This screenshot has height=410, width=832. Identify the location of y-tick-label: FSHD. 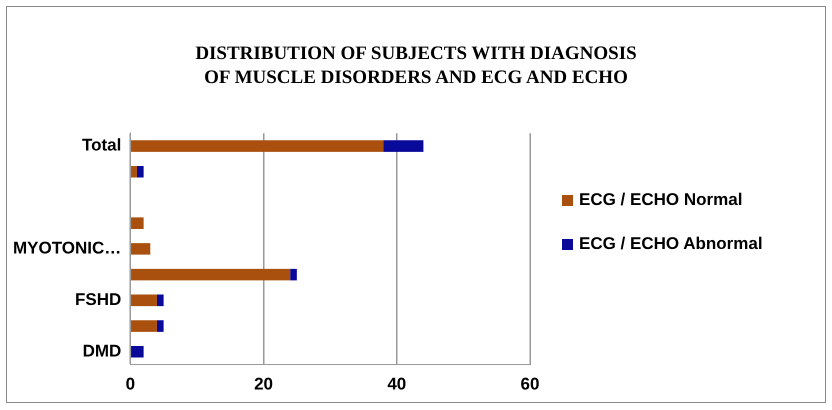
(98, 300).